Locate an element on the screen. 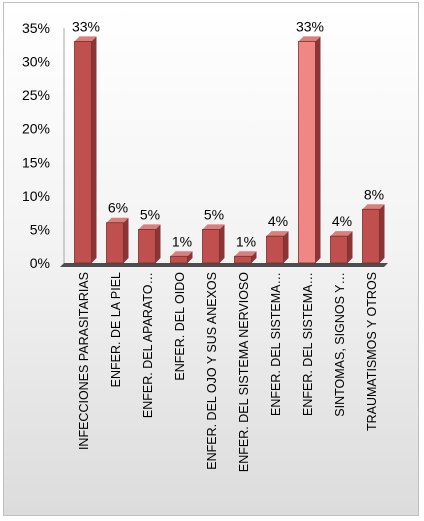 This screenshot has width=424, height=521. category-label: ENFER. DE LA PIEL is located at coordinates (116, 329).